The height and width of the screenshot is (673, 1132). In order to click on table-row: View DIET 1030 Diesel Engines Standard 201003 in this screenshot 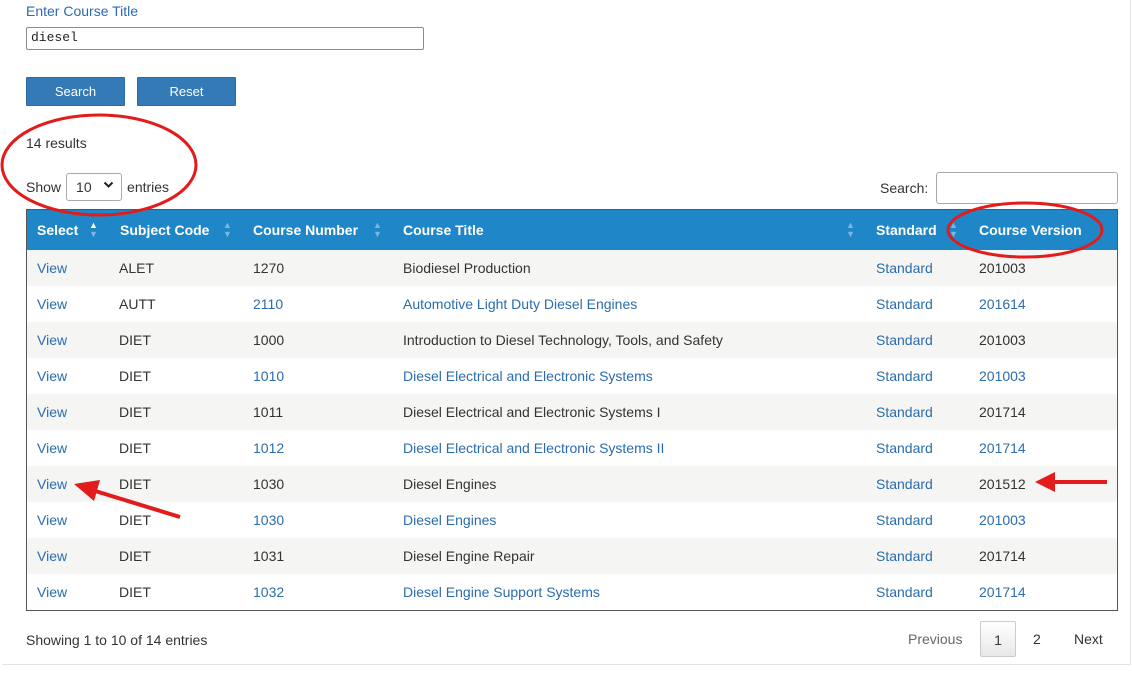, I will do `click(572, 520)`.